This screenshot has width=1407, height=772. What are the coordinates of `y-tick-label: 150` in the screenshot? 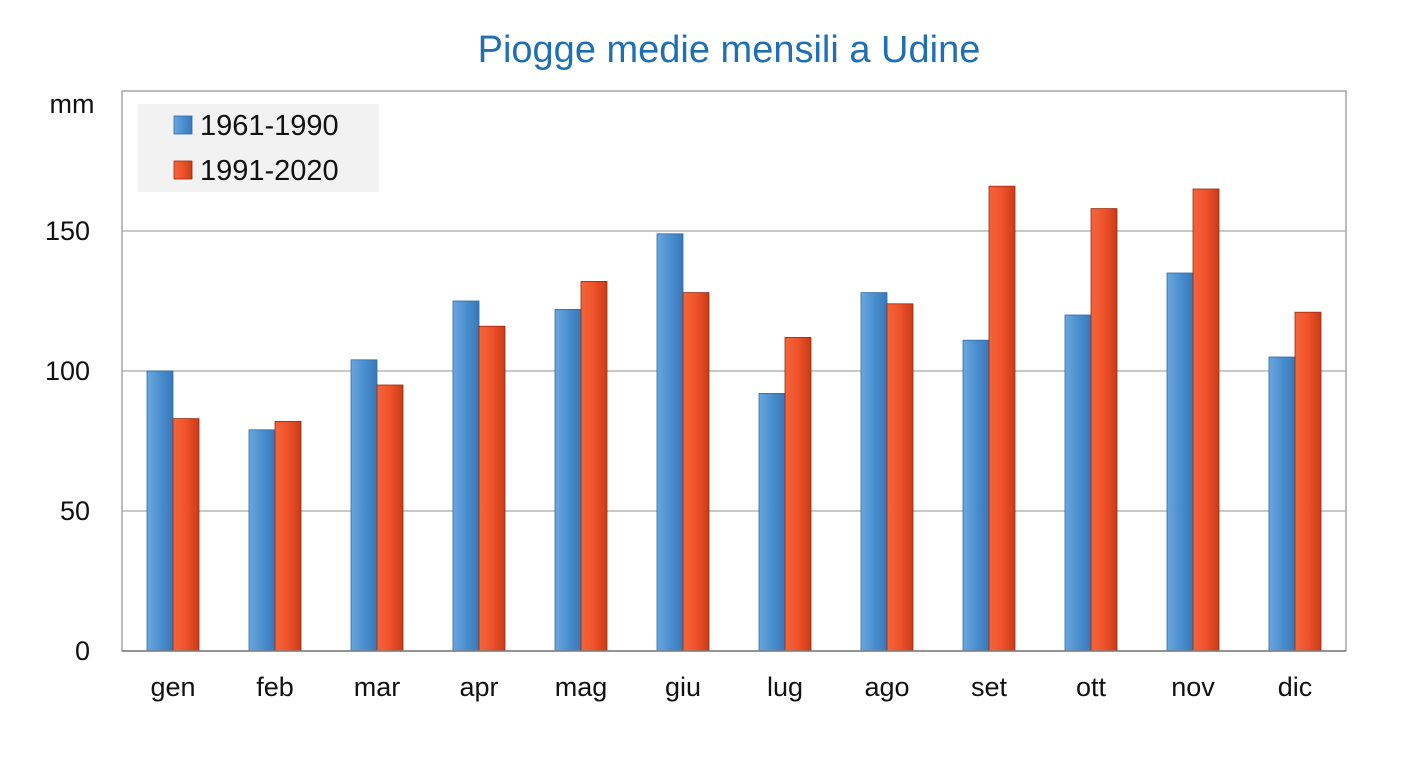 It's located at (67, 231).